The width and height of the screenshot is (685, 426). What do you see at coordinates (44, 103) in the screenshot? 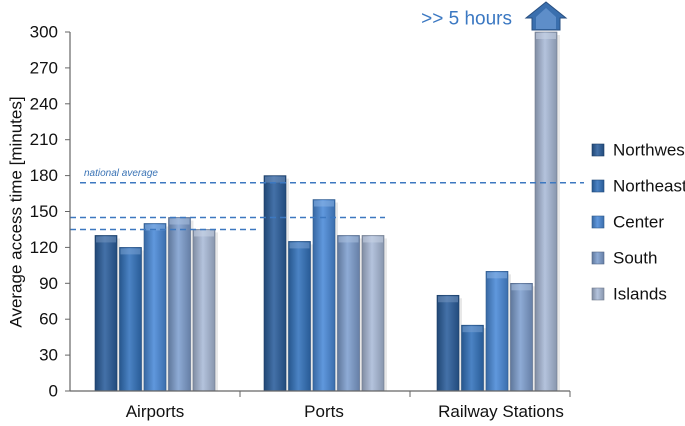
I see `y-tick-label: 240` at bounding box center [44, 103].